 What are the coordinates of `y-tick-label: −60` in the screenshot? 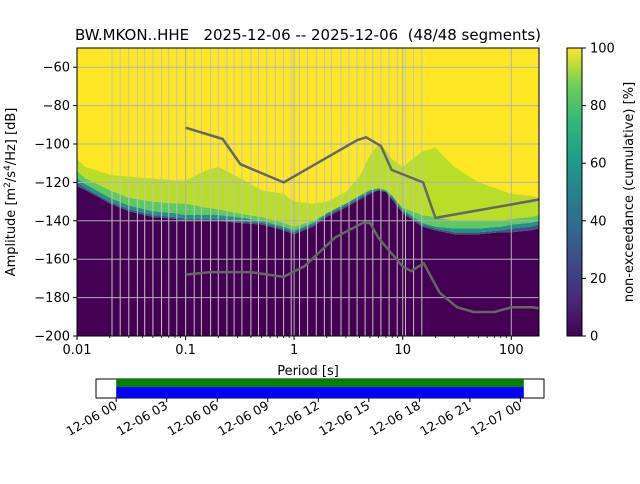 It's located at (56, 68).